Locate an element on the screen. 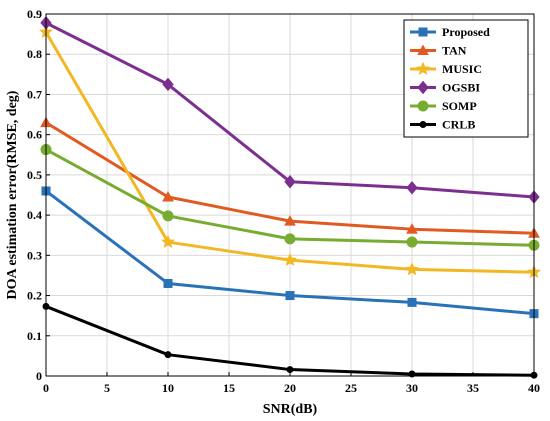 Image resolution: width=550 pixels, height=421 pixels. x-tick-label: 35 is located at coordinates (473, 388).